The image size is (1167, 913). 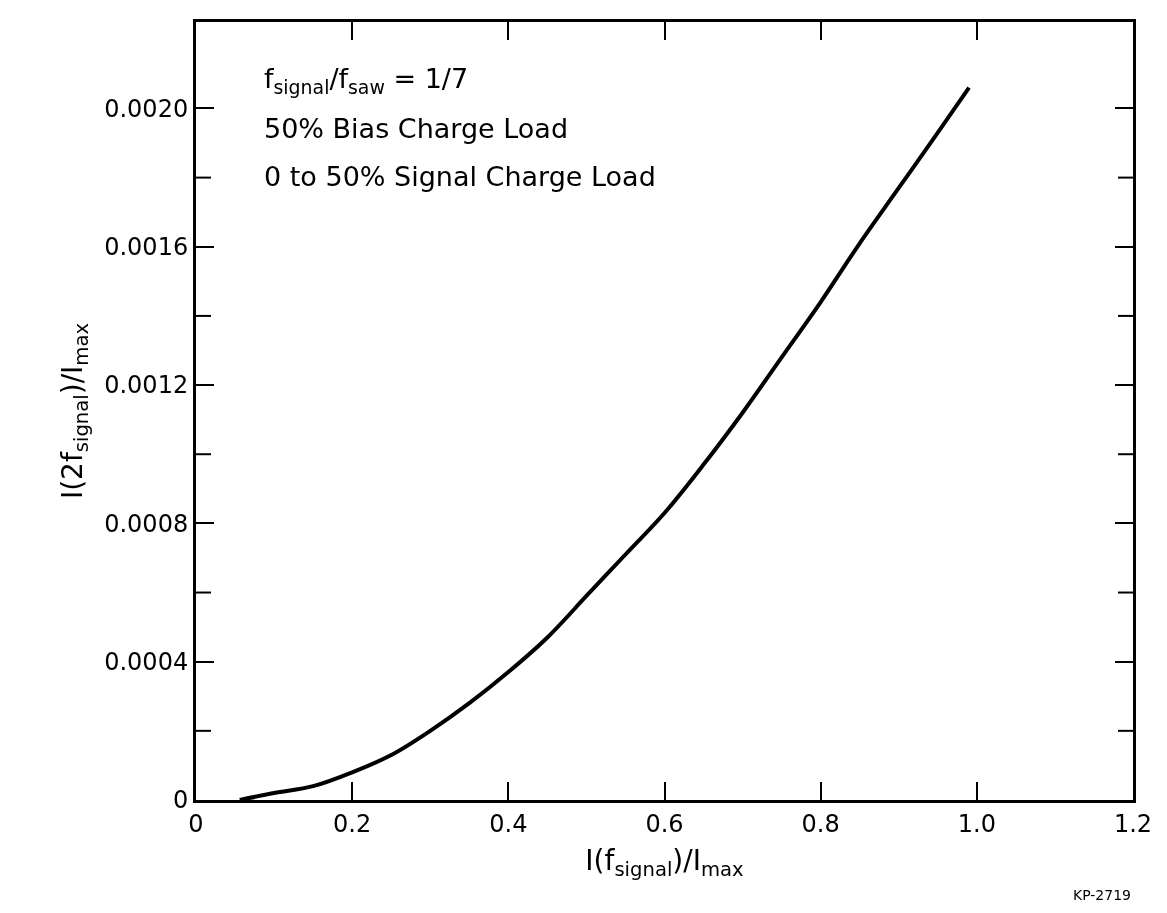 I want to click on y-tick-label: 0.0016, so click(x=146, y=247).